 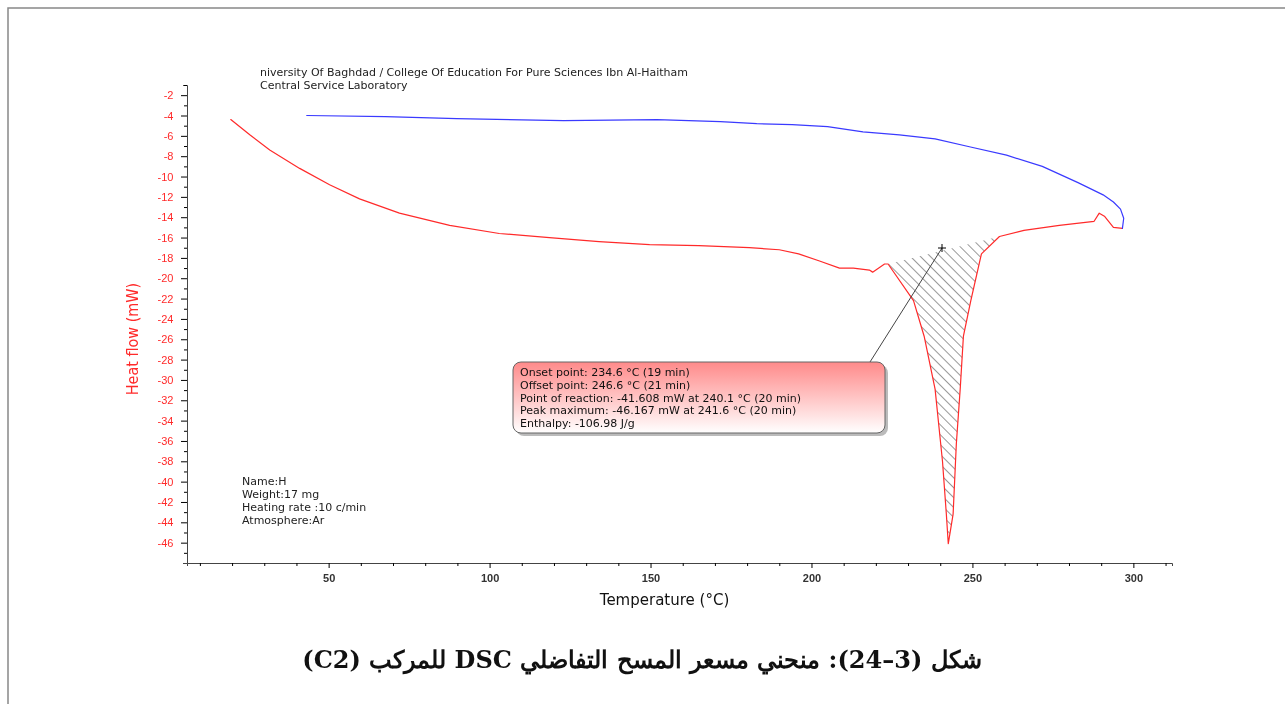 I want to click on y-tick-label: -4, so click(x=168, y=115).